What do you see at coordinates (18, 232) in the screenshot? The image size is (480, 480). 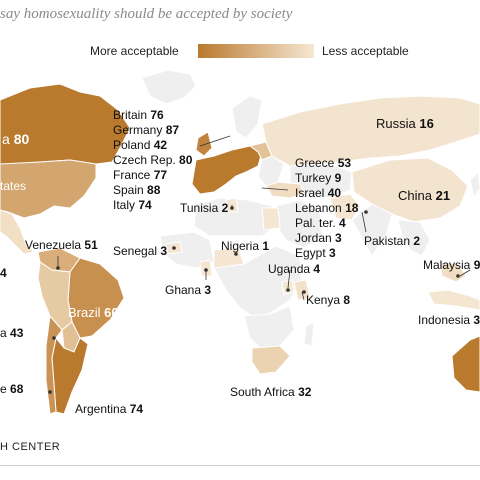 I see `mexico-shape` at bounding box center [18, 232].